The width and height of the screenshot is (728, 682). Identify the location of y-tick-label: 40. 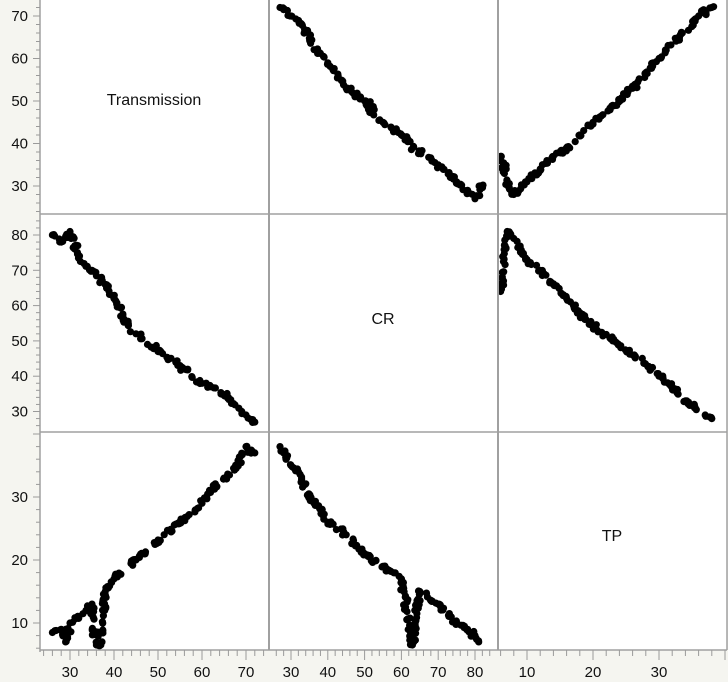
(19, 144).